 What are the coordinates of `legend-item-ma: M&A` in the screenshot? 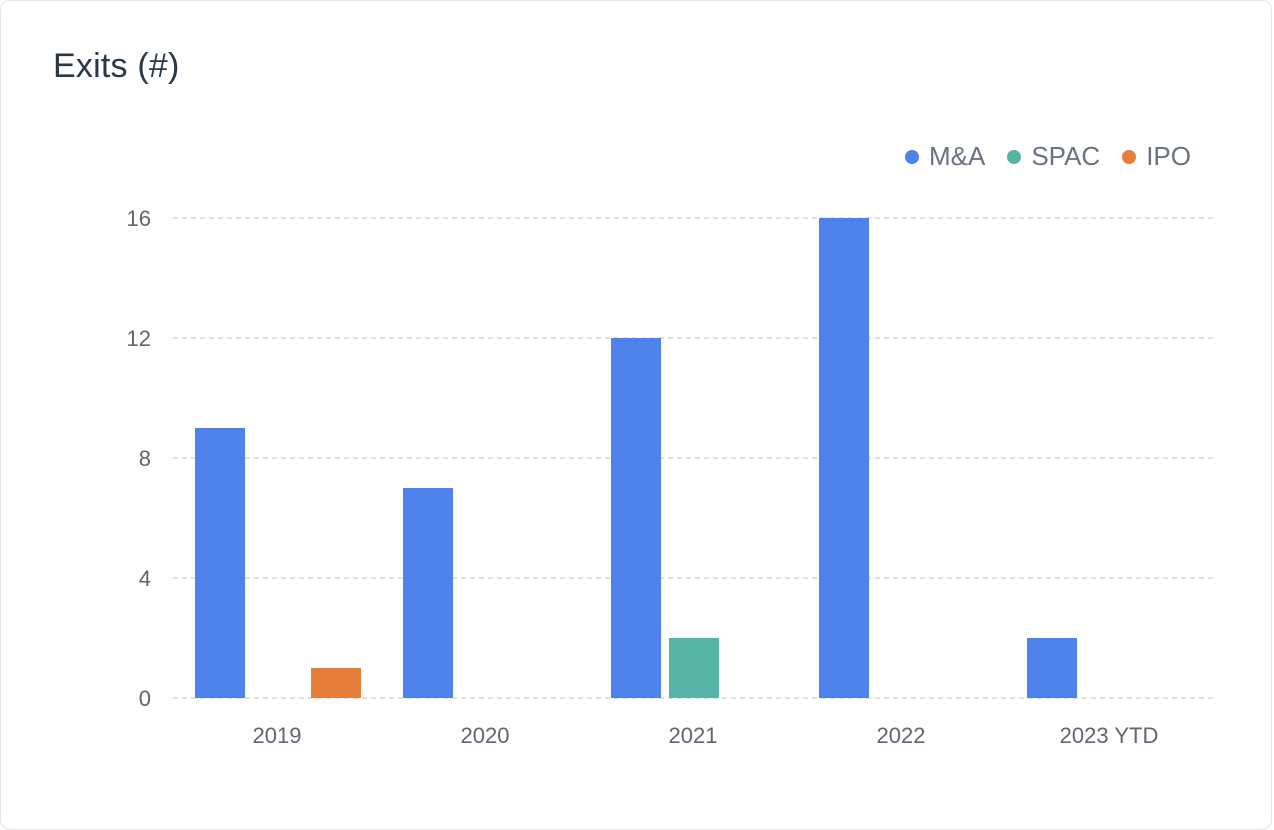 It's located at (945, 156).